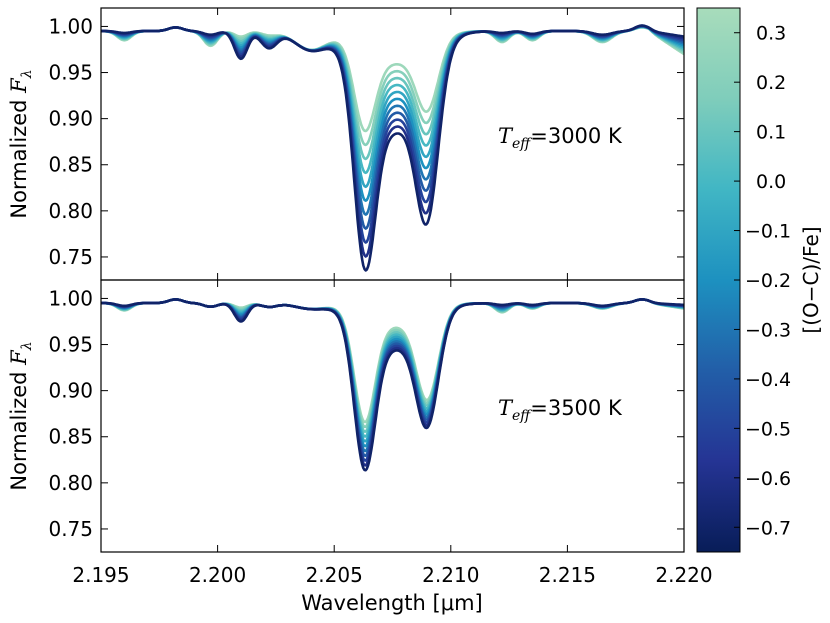  Describe the element at coordinates (560, 410) in the screenshot. I see `bottom-teff-annotation: Teff=3500 K` at that location.